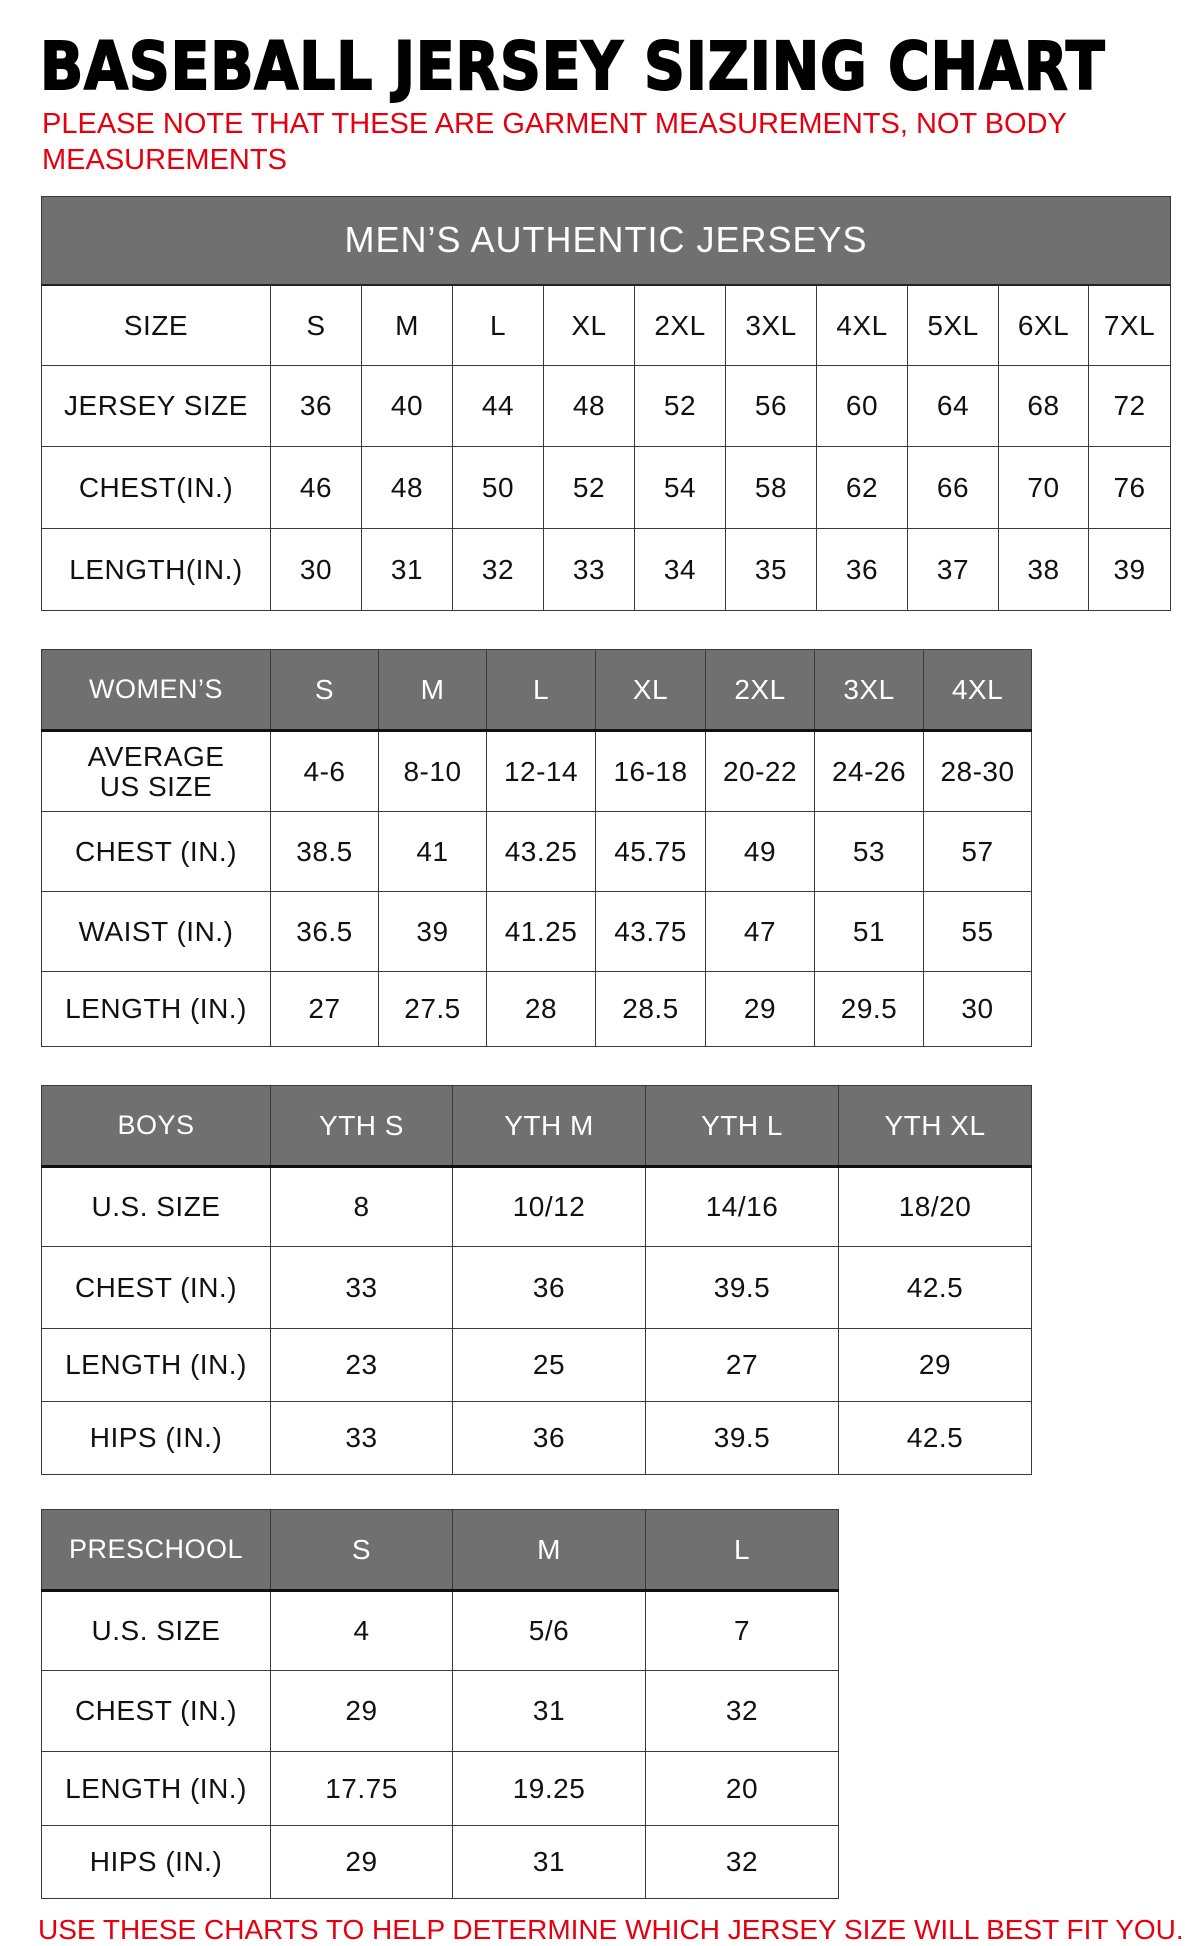  Describe the element at coordinates (156, 487) in the screenshot. I see `row-label-cell: CHEST(IN.)` at that location.